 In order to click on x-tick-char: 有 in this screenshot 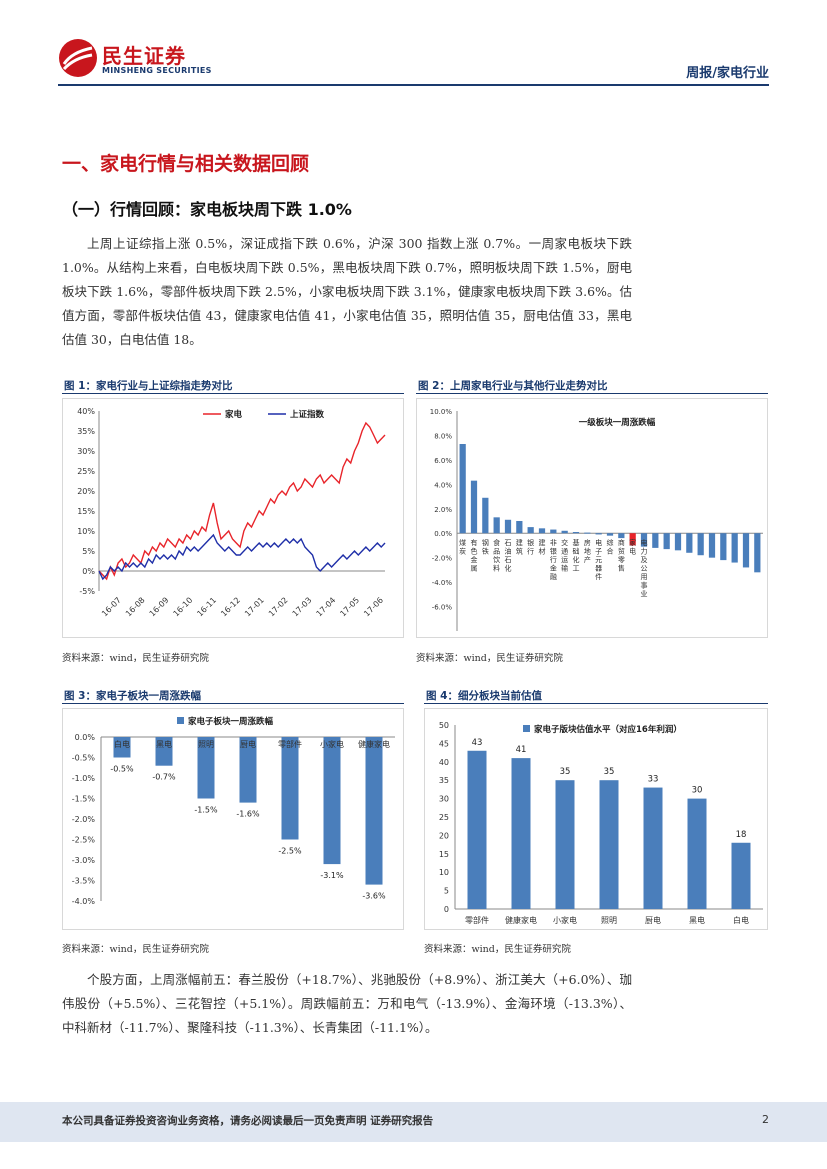, I will do `click(474, 542)`.